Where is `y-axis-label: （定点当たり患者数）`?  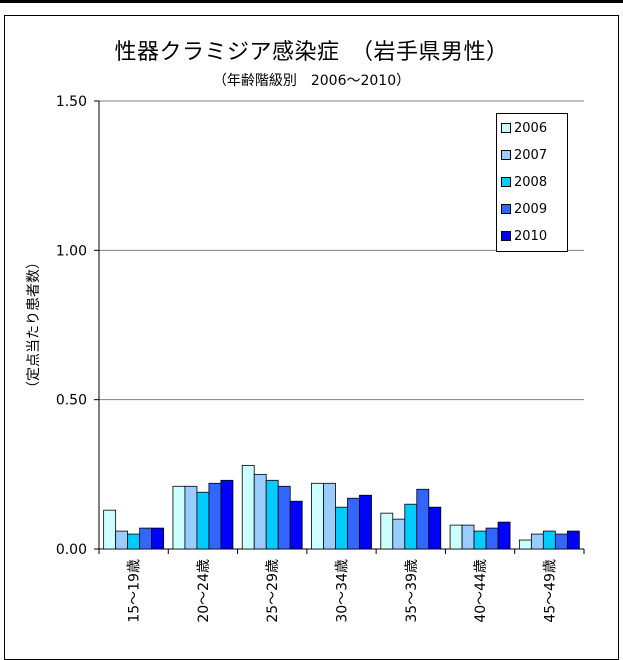 y-axis-label: （定点当たり患者数） is located at coordinates (34, 325).